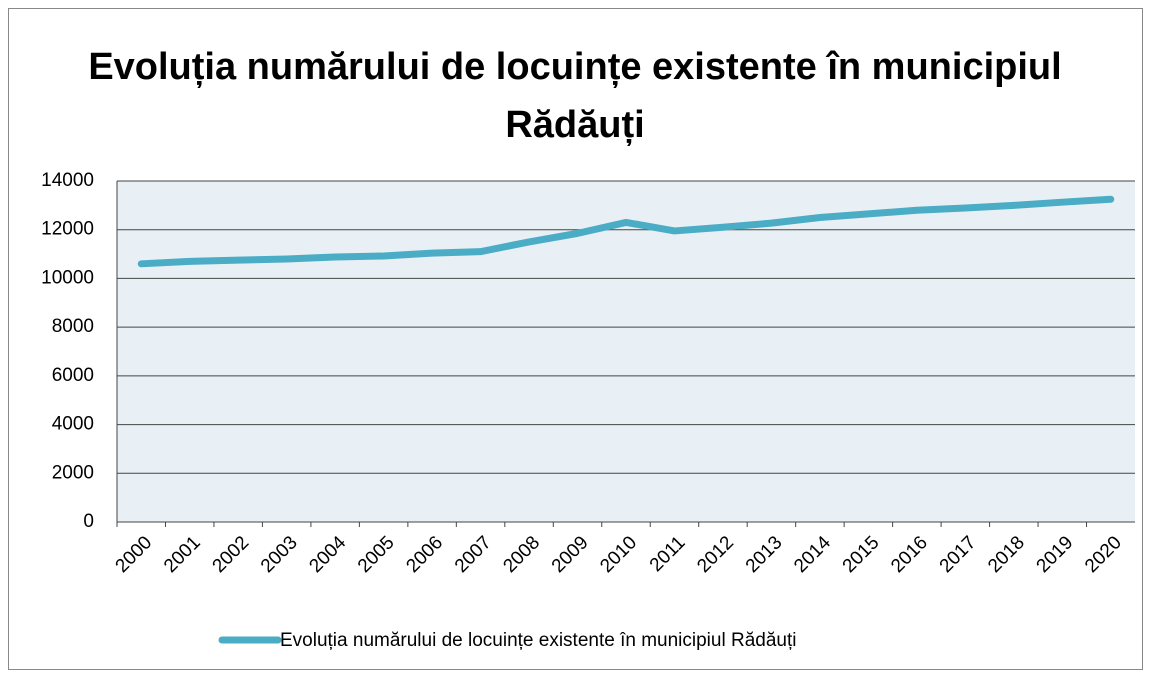 The height and width of the screenshot is (678, 1151). Describe the element at coordinates (626, 231) in the screenshot. I see `line-series` at that location.